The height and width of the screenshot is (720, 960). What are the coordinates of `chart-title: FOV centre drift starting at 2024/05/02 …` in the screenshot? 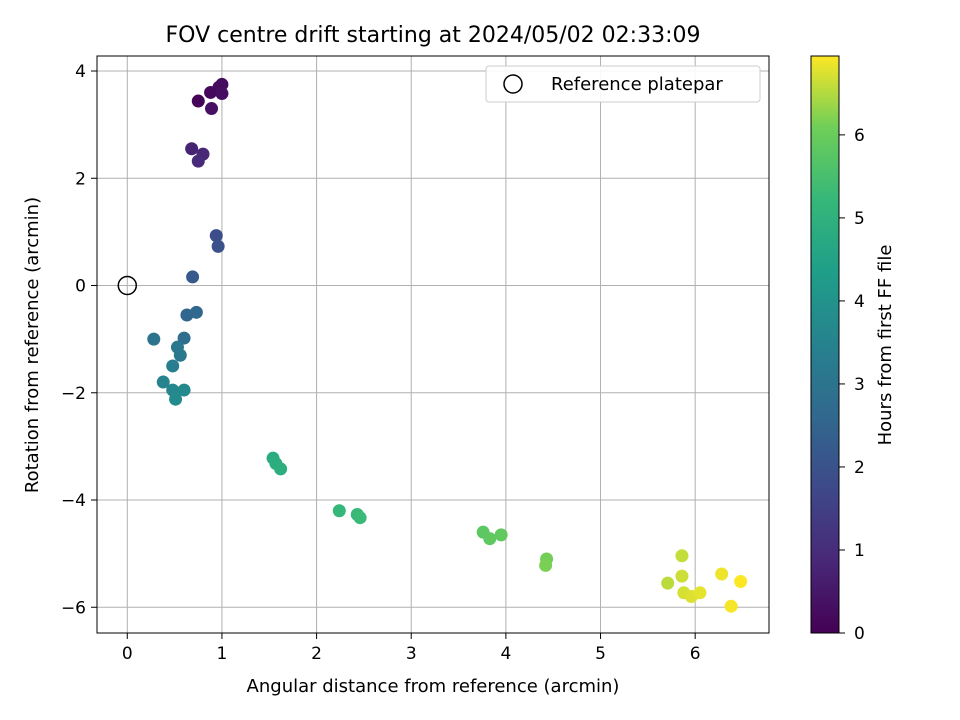 It's located at (433, 35).